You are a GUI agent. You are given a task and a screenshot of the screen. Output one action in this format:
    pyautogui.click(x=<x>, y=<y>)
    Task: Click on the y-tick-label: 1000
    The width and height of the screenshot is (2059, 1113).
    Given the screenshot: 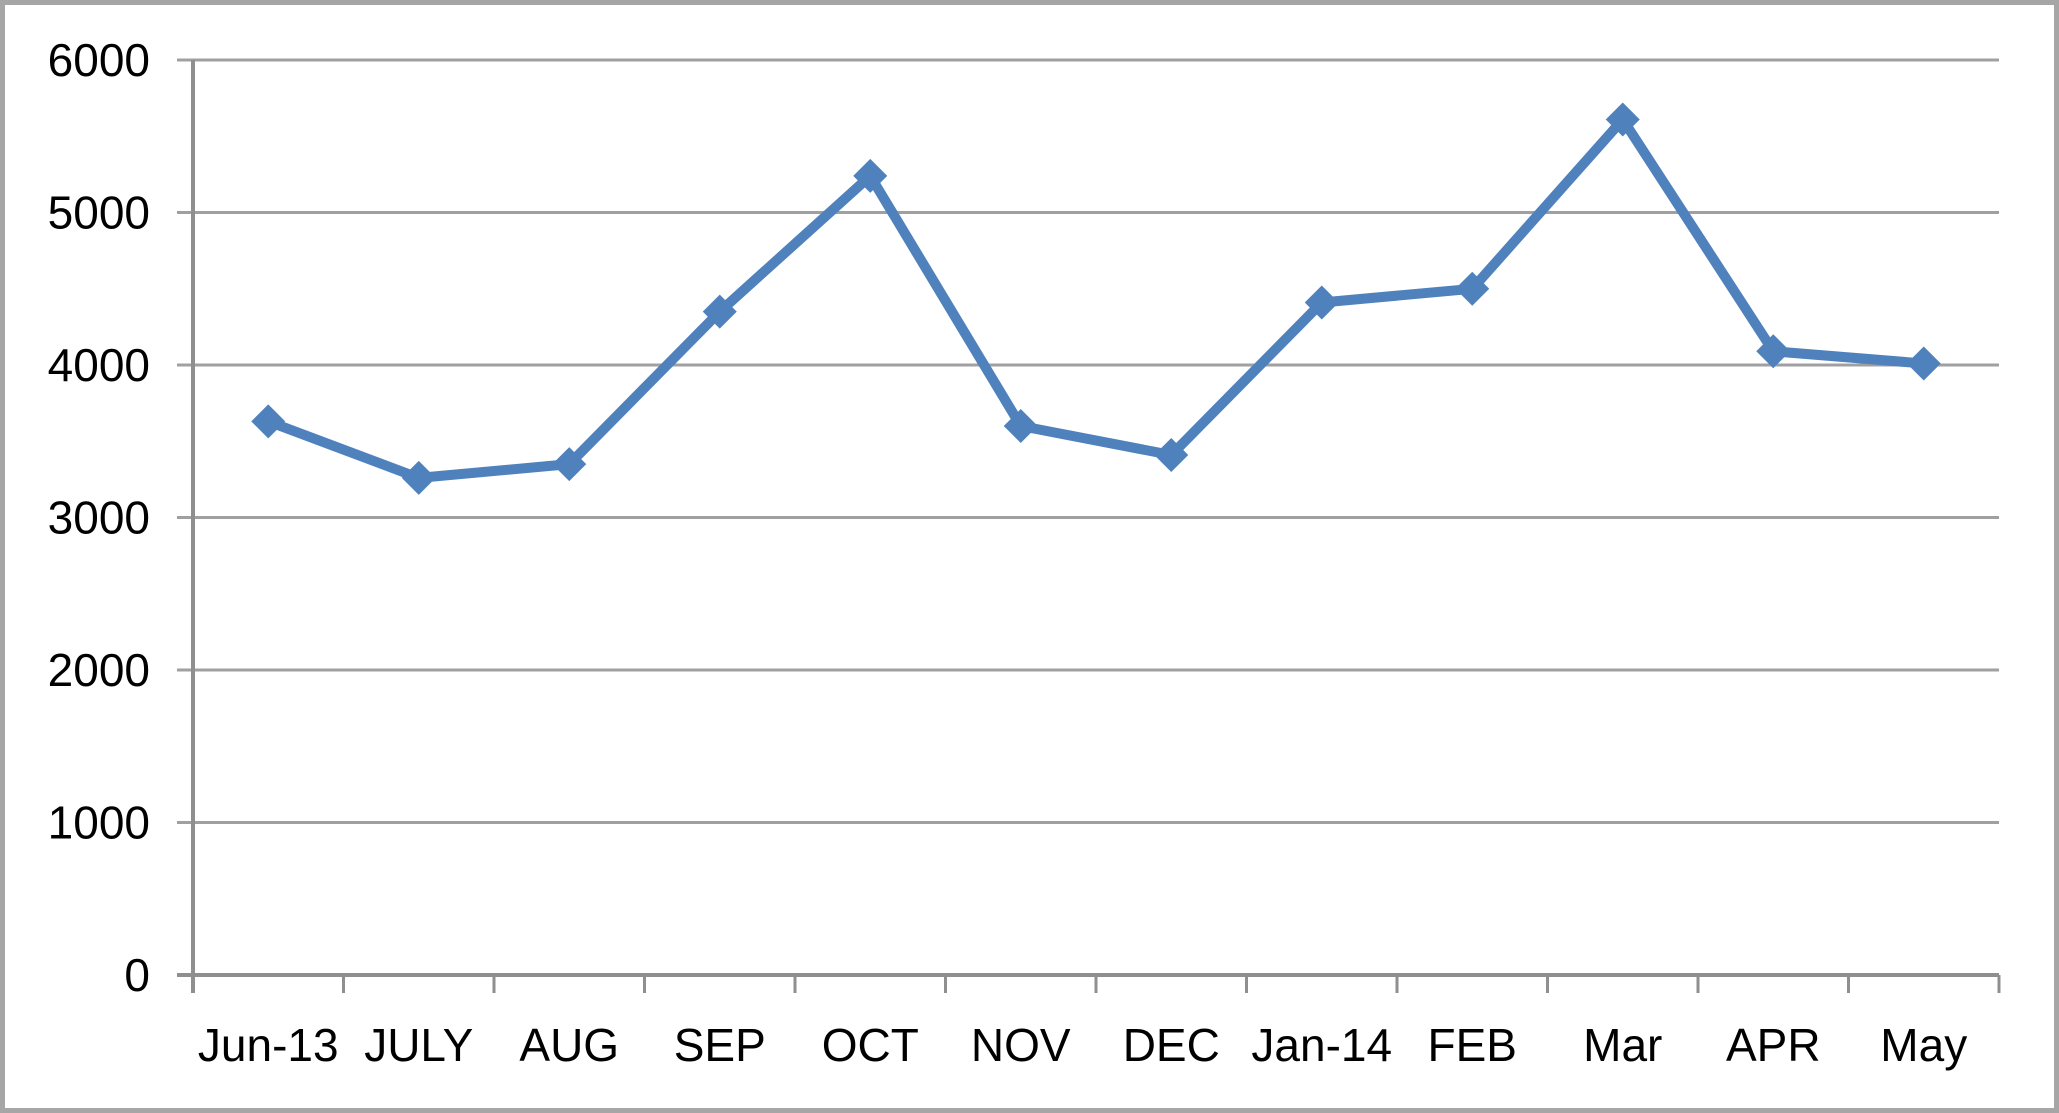 What is the action you would take?
    pyautogui.click(x=99, y=823)
    